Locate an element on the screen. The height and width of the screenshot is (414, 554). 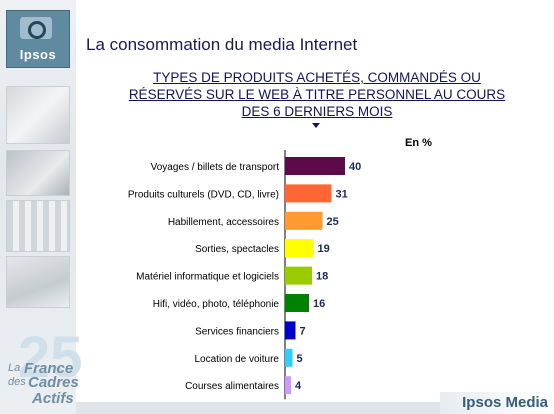
data-label: 18 is located at coordinates (322, 277).